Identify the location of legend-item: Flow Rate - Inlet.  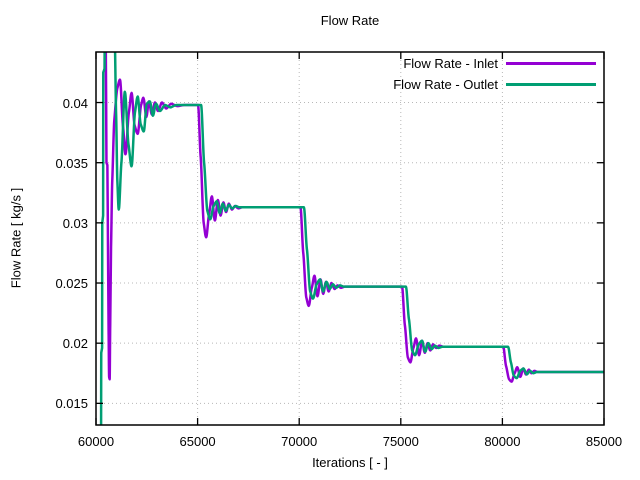
(494, 63).